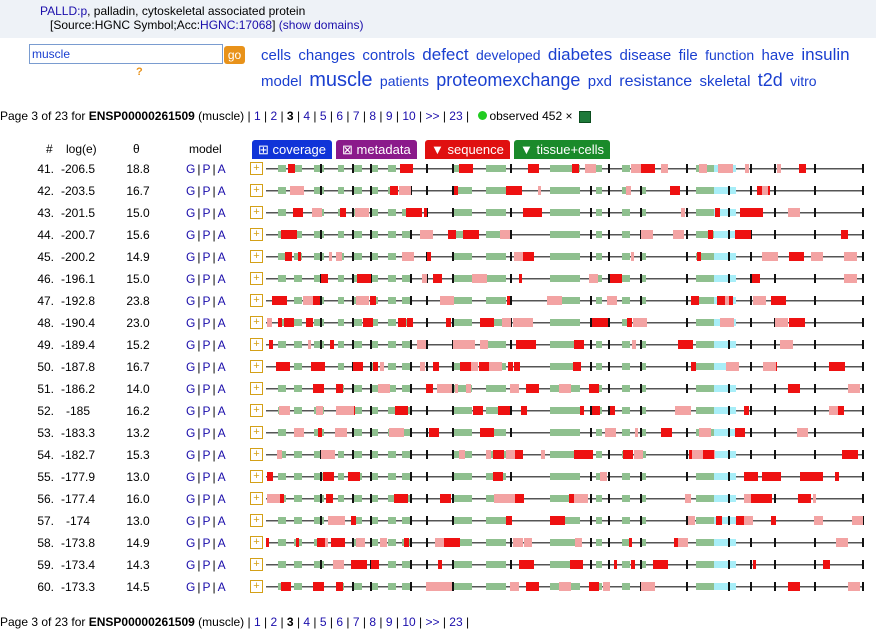 The image size is (876, 630). What do you see at coordinates (730, 55) in the screenshot?
I see `cloud-word: function` at bounding box center [730, 55].